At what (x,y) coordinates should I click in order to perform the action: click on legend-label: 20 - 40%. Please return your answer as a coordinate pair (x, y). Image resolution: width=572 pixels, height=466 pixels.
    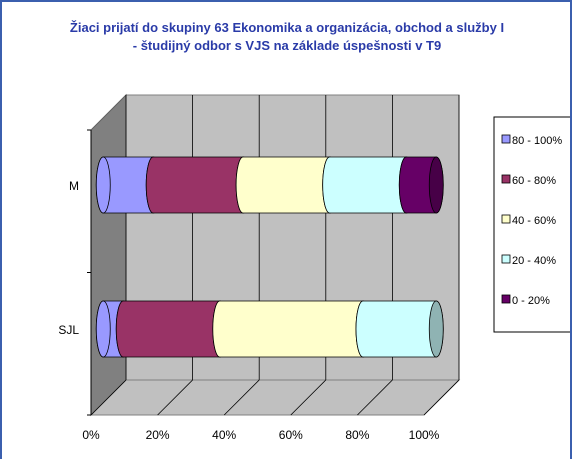
    Looking at the image, I should click on (534, 261).